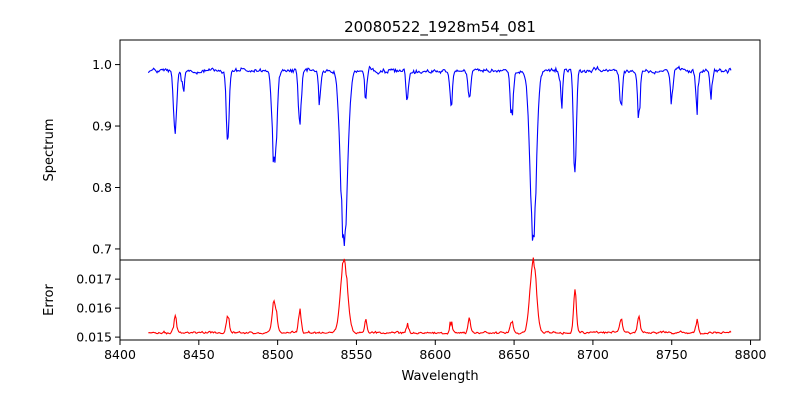 This screenshot has width=800, height=400. What do you see at coordinates (102, 248) in the screenshot?
I see `spectrum-y-tick-label: 0.7` at bounding box center [102, 248].